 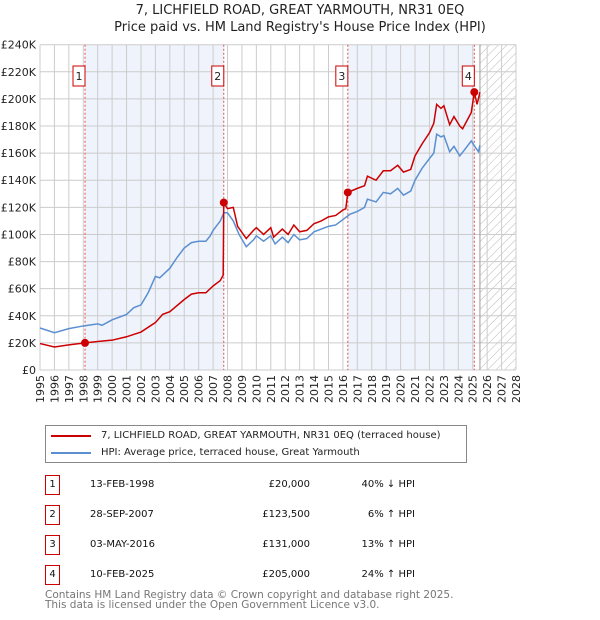 I want to click on x-tick-label: 2012, so click(x=285, y=389).